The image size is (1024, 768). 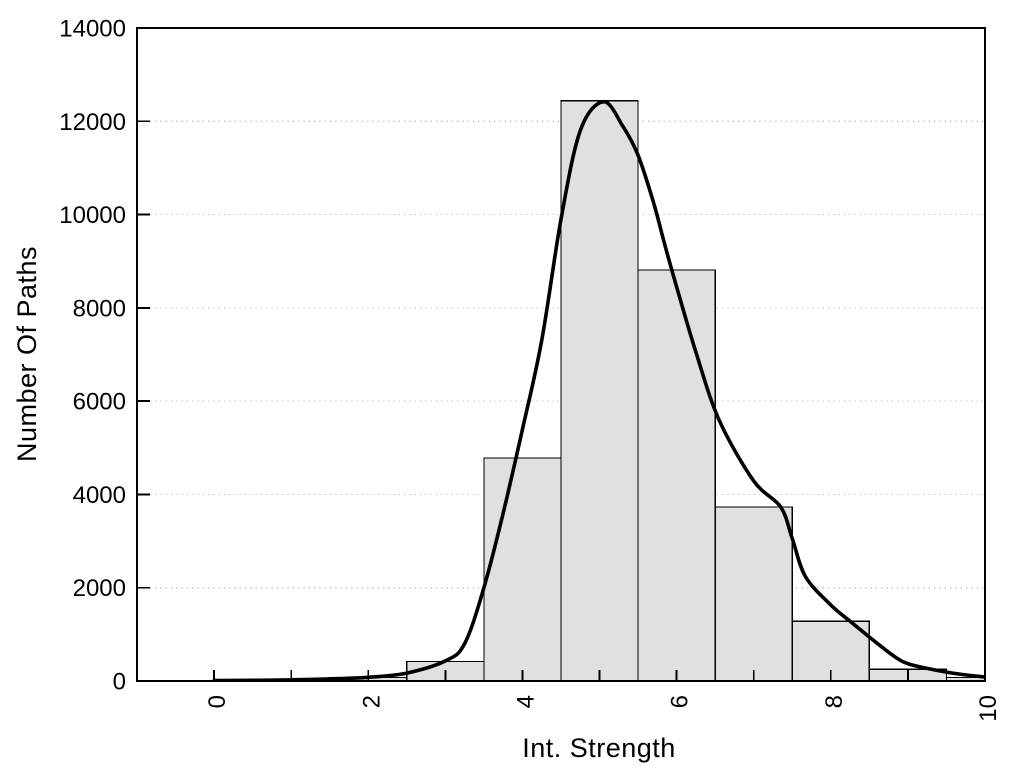 I want to click on x-tick-label: 8, so click(x=834, y=701).